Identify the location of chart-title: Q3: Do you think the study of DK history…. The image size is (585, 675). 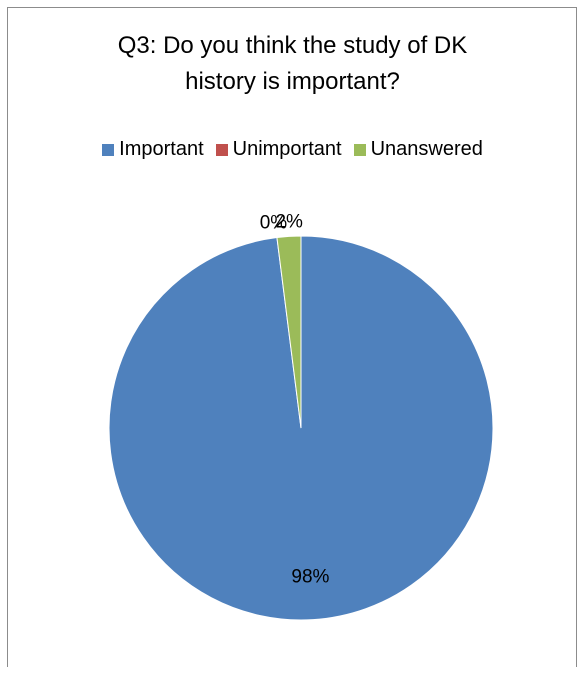
(292, 64).